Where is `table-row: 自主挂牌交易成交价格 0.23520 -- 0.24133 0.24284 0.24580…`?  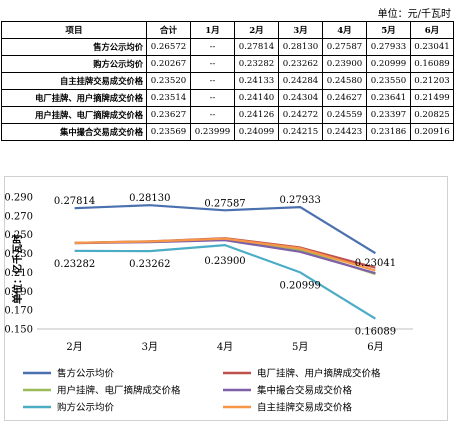 table-row: 自主挂牌交易成交价格 0.23520 -- 0.24133 0.24284 0.24580… is located at coordinates (227, 81).